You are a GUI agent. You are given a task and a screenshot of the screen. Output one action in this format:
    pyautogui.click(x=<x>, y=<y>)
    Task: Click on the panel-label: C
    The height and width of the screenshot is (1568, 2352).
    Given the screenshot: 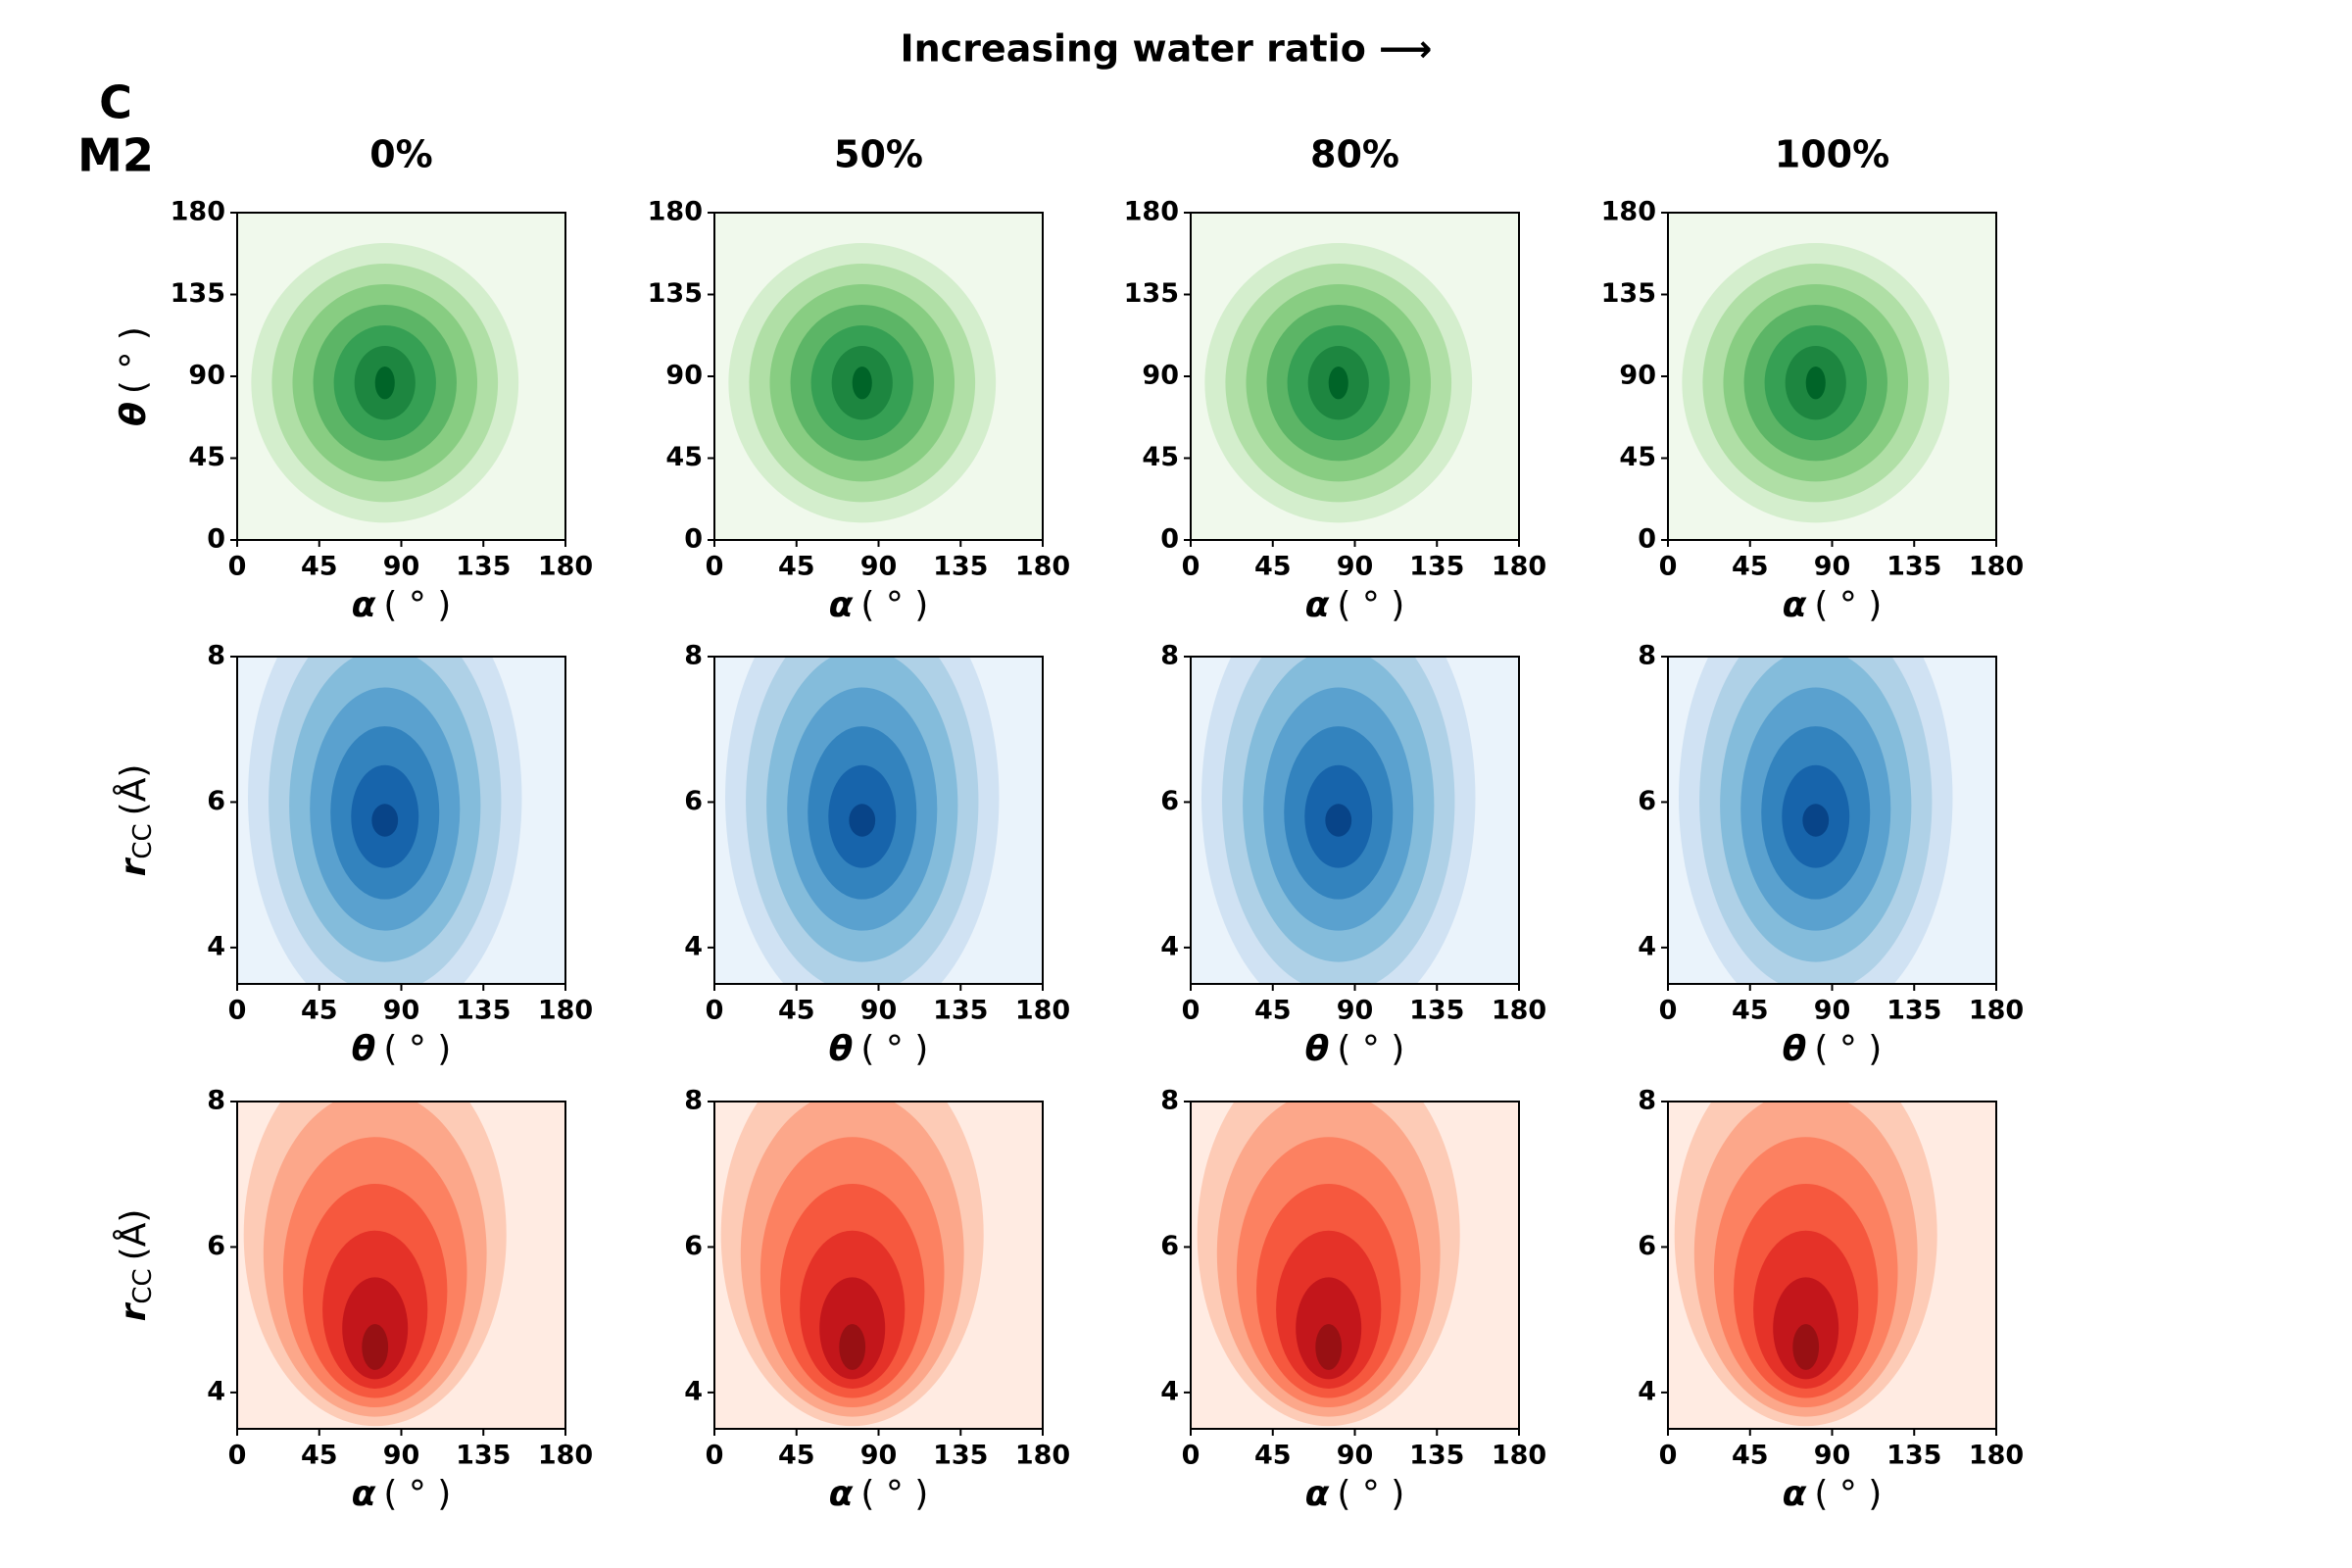 What is the action you would take?
    pyautogui.click(x=115, y=102)
    